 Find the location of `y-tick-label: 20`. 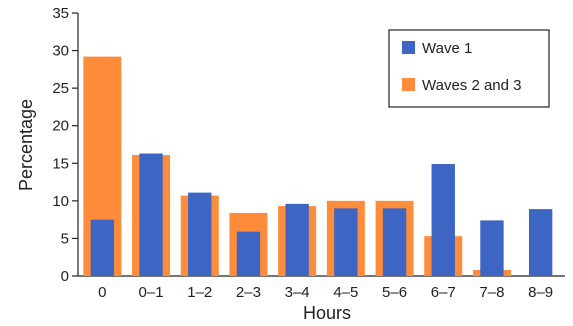

y-tick-label: 20 is located at coordinates (60, 126).